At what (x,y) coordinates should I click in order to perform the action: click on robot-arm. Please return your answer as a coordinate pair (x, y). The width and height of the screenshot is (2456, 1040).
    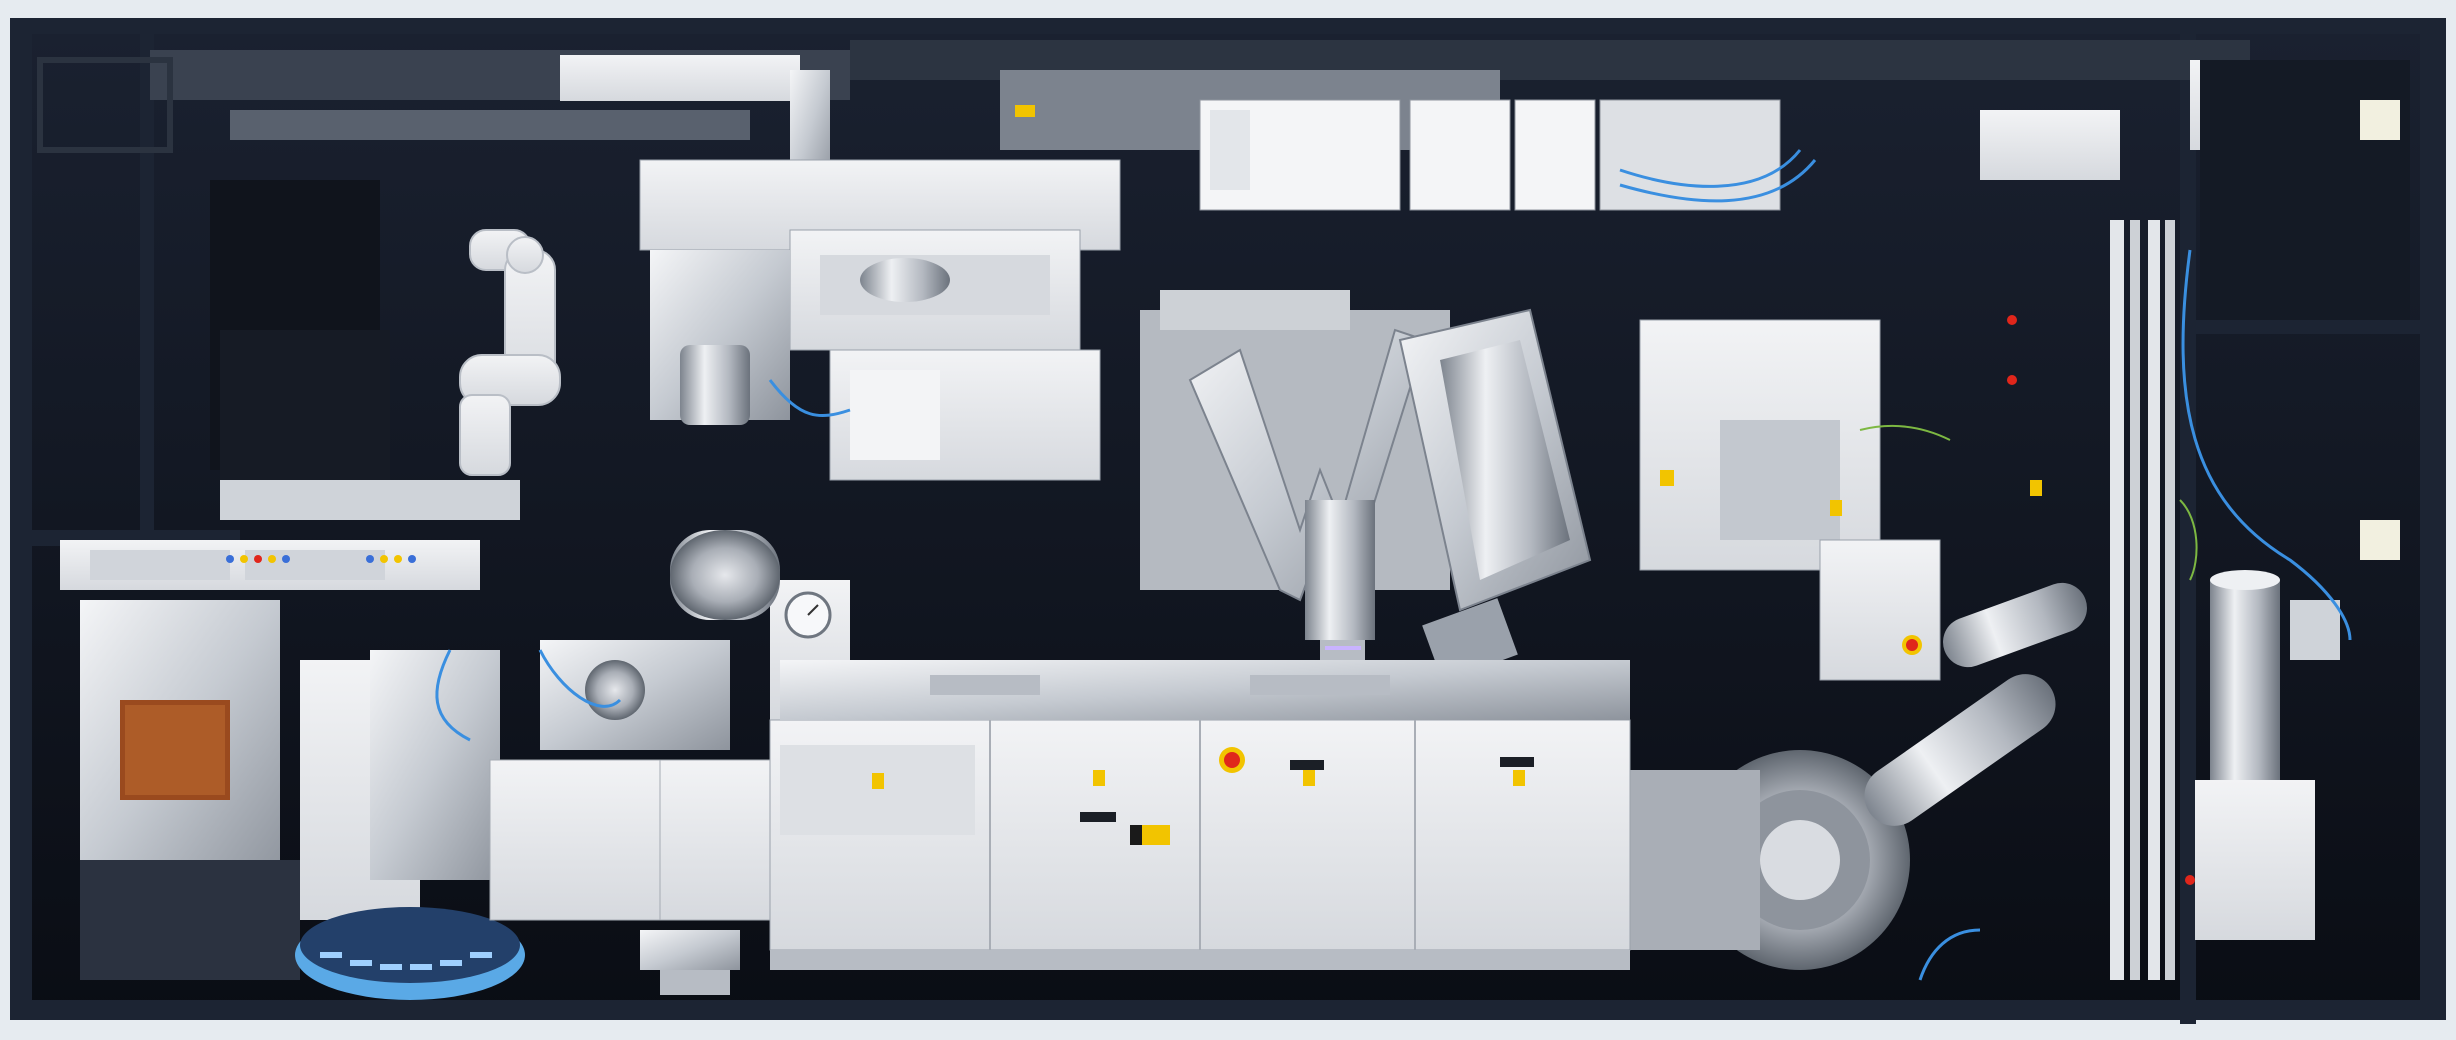
    Looking at the image, I should click on (510, 352).